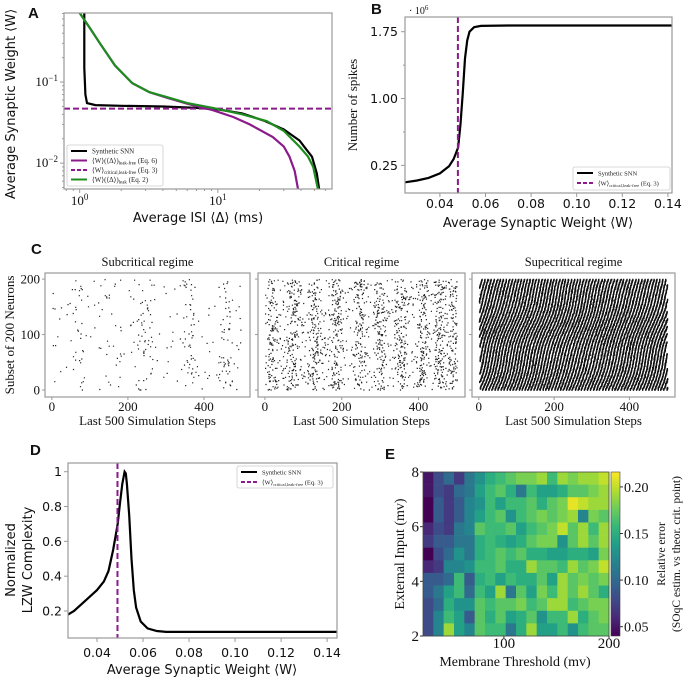  Describe the element at coordinates (416, 582) in the screenshot. I see `y-tick-label: 4` at that location.